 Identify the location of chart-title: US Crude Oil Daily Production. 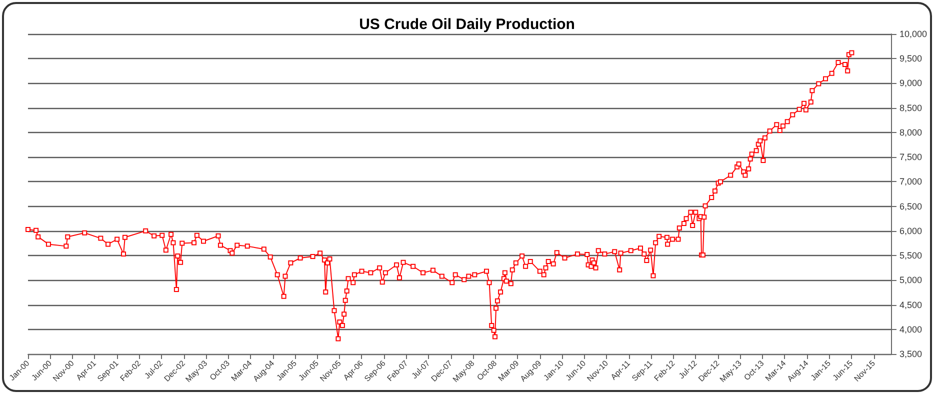
(467, 24).